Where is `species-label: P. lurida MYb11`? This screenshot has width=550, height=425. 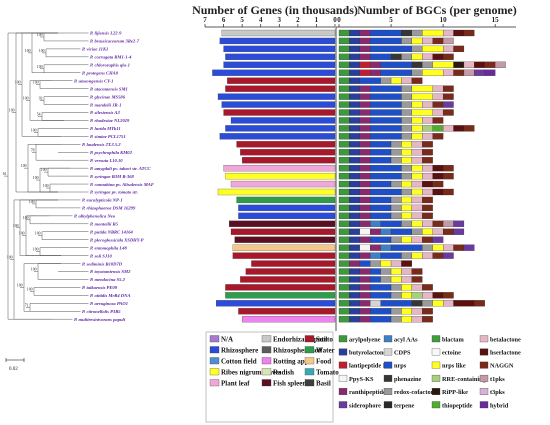 species-label: P. lurida MYb11 is located at coordinates (105, 128).